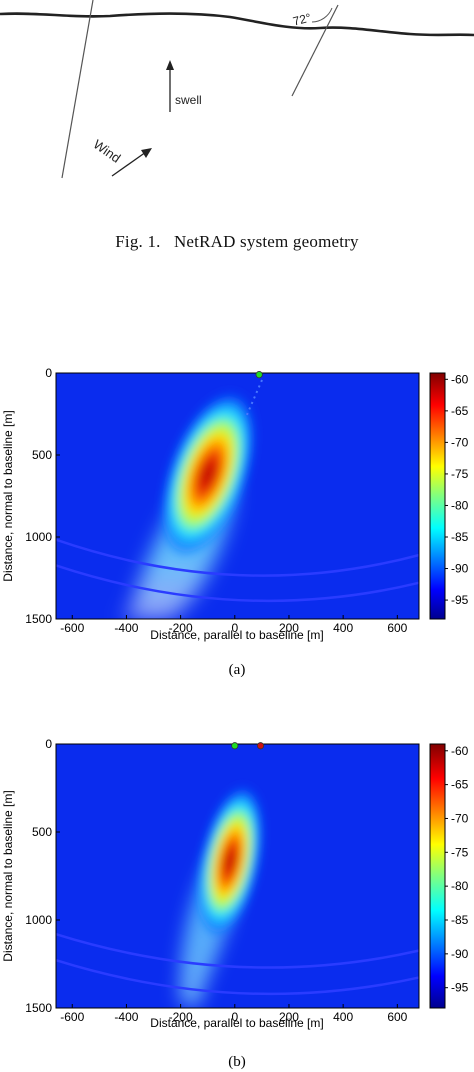  I want to click on beam-trace, so click(254, 398).